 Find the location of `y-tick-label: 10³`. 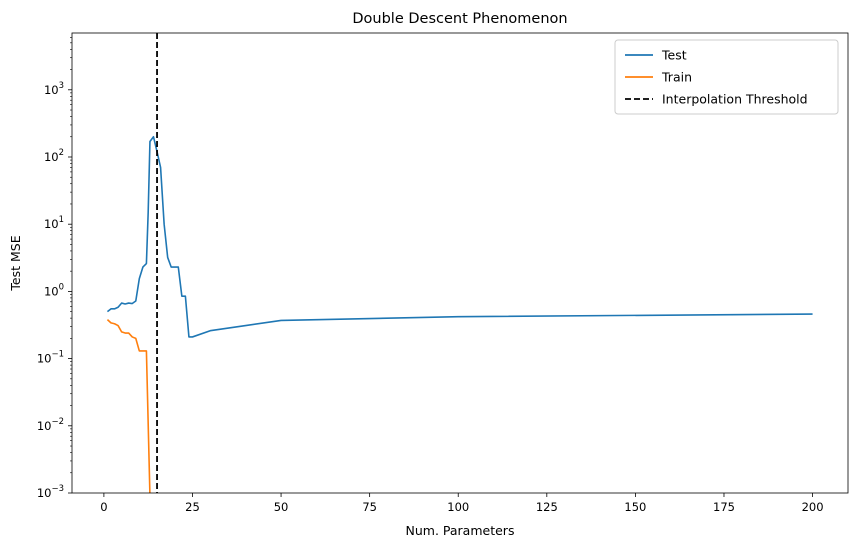

y-tick-label: 10³ is located at coordinates (54, 89).